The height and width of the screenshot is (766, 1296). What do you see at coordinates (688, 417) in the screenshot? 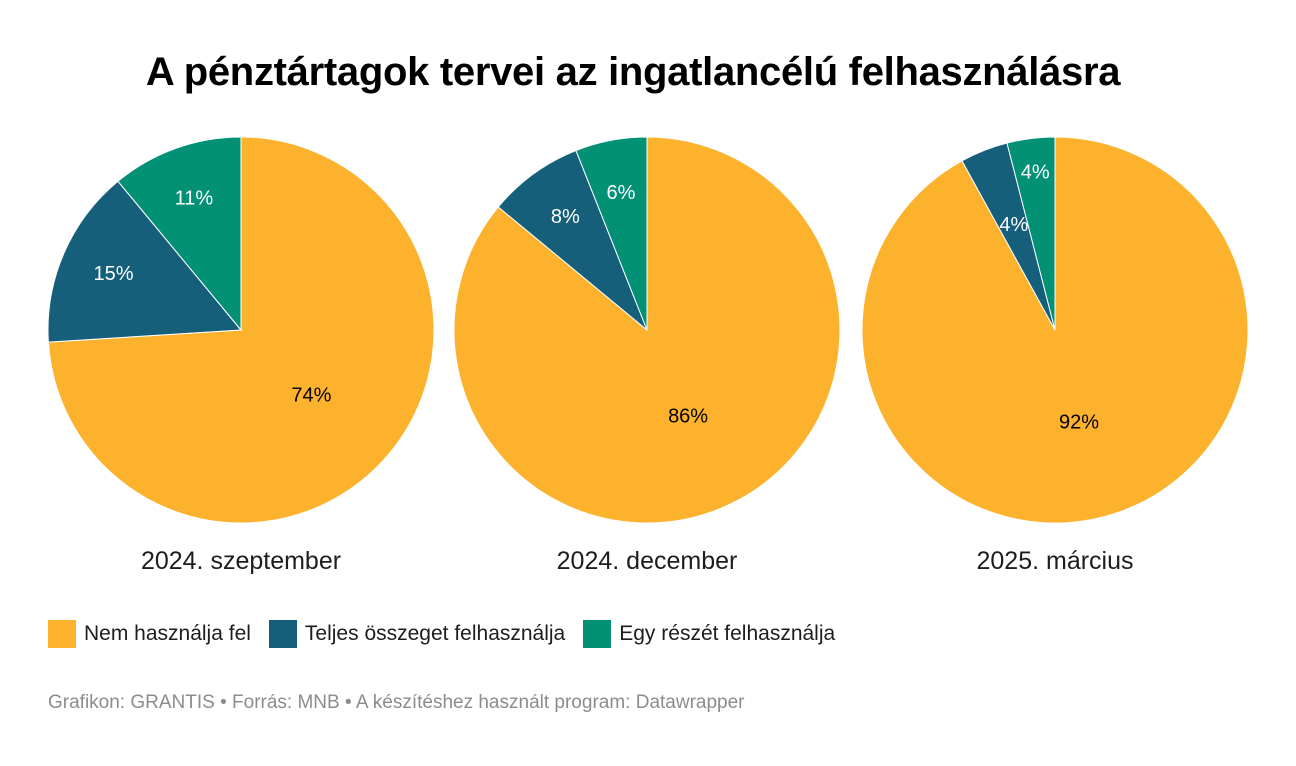
I see `slice-label: 86%` at bounding box center [688, 417].